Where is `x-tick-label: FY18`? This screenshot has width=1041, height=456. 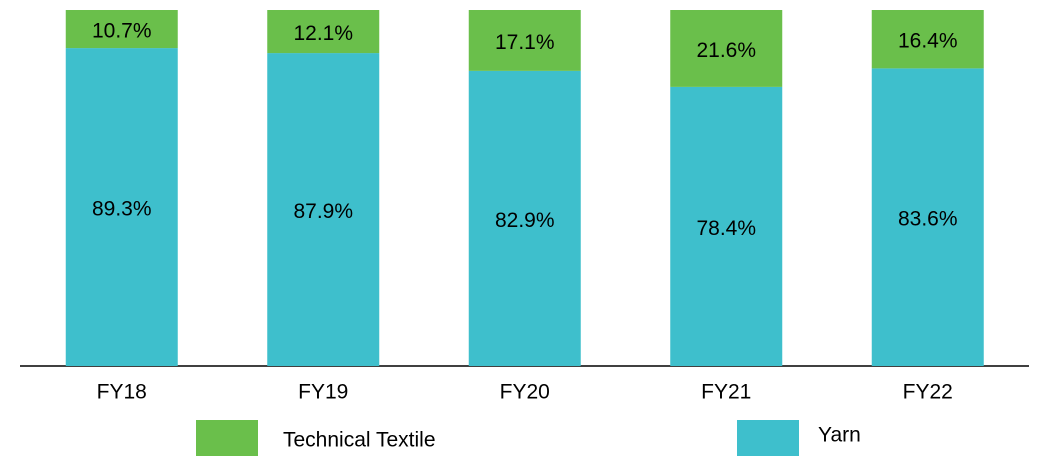 x-tick-label: FY18 is located at coordinates (122, 392).